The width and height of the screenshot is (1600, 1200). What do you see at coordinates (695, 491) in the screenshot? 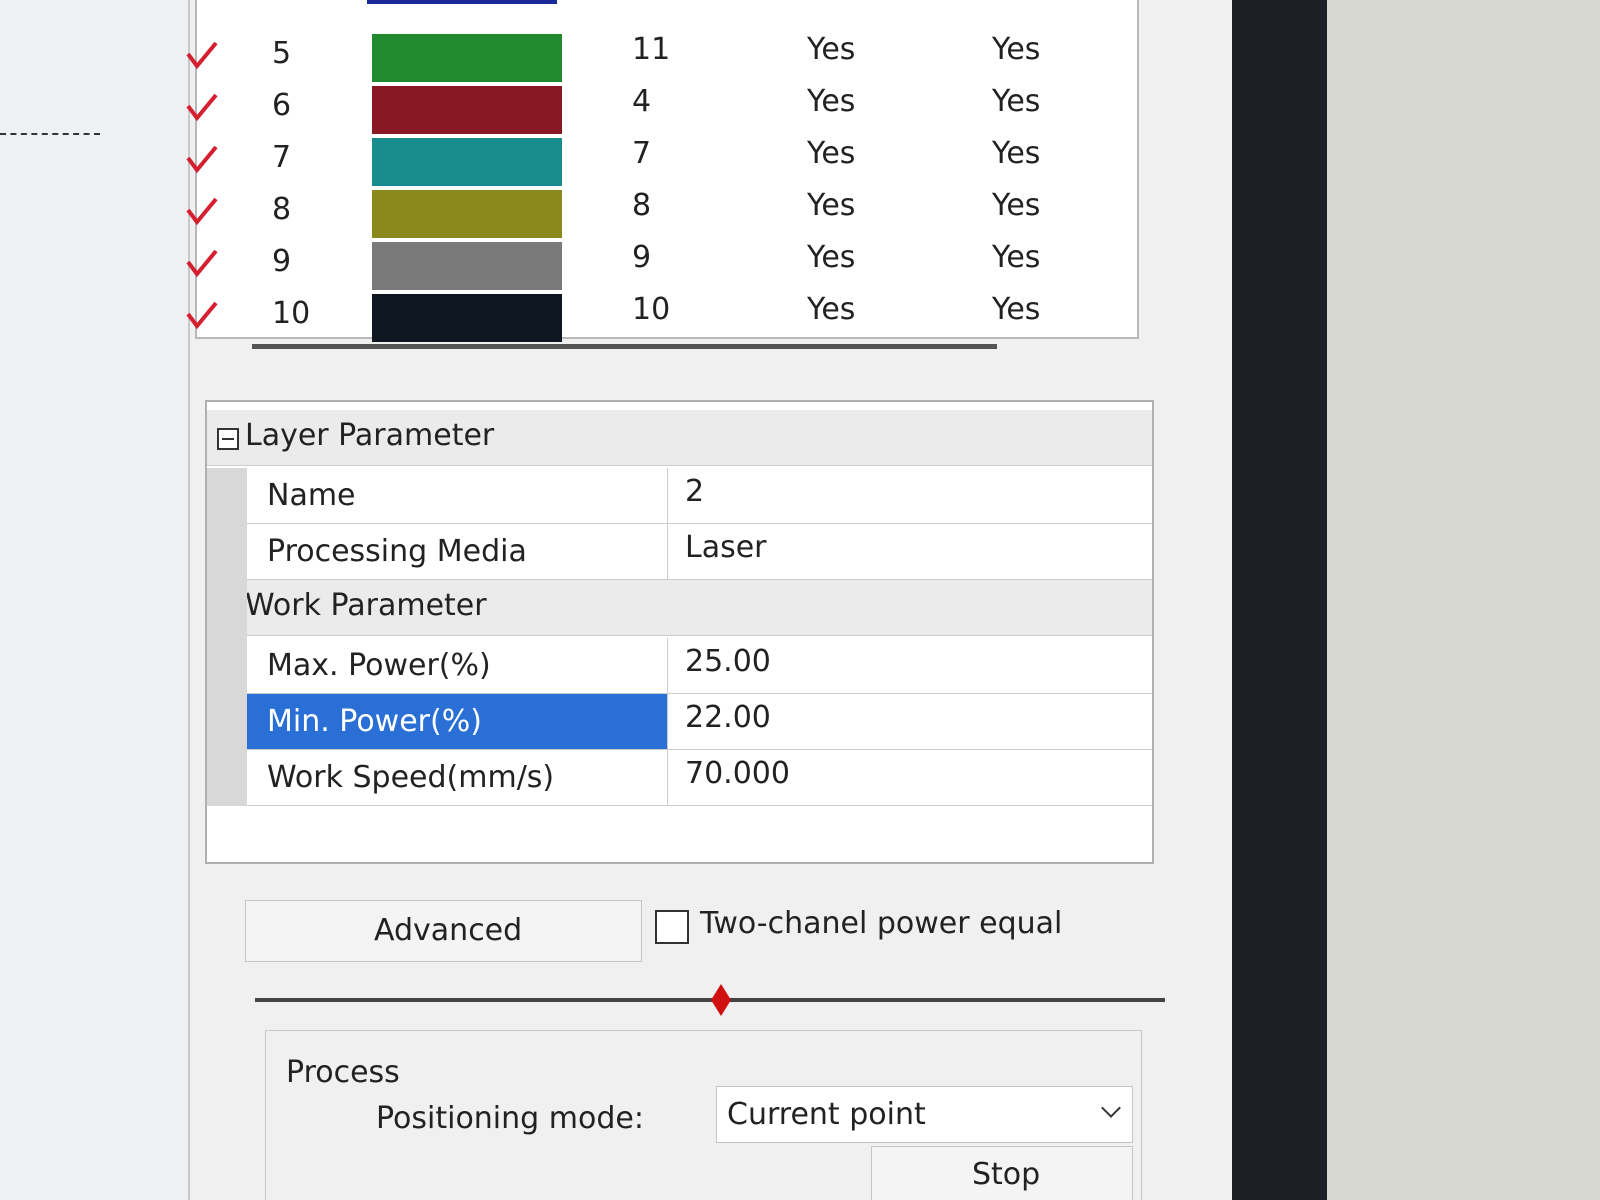
I see `property-value: 2` at bounding box center [695, 491].